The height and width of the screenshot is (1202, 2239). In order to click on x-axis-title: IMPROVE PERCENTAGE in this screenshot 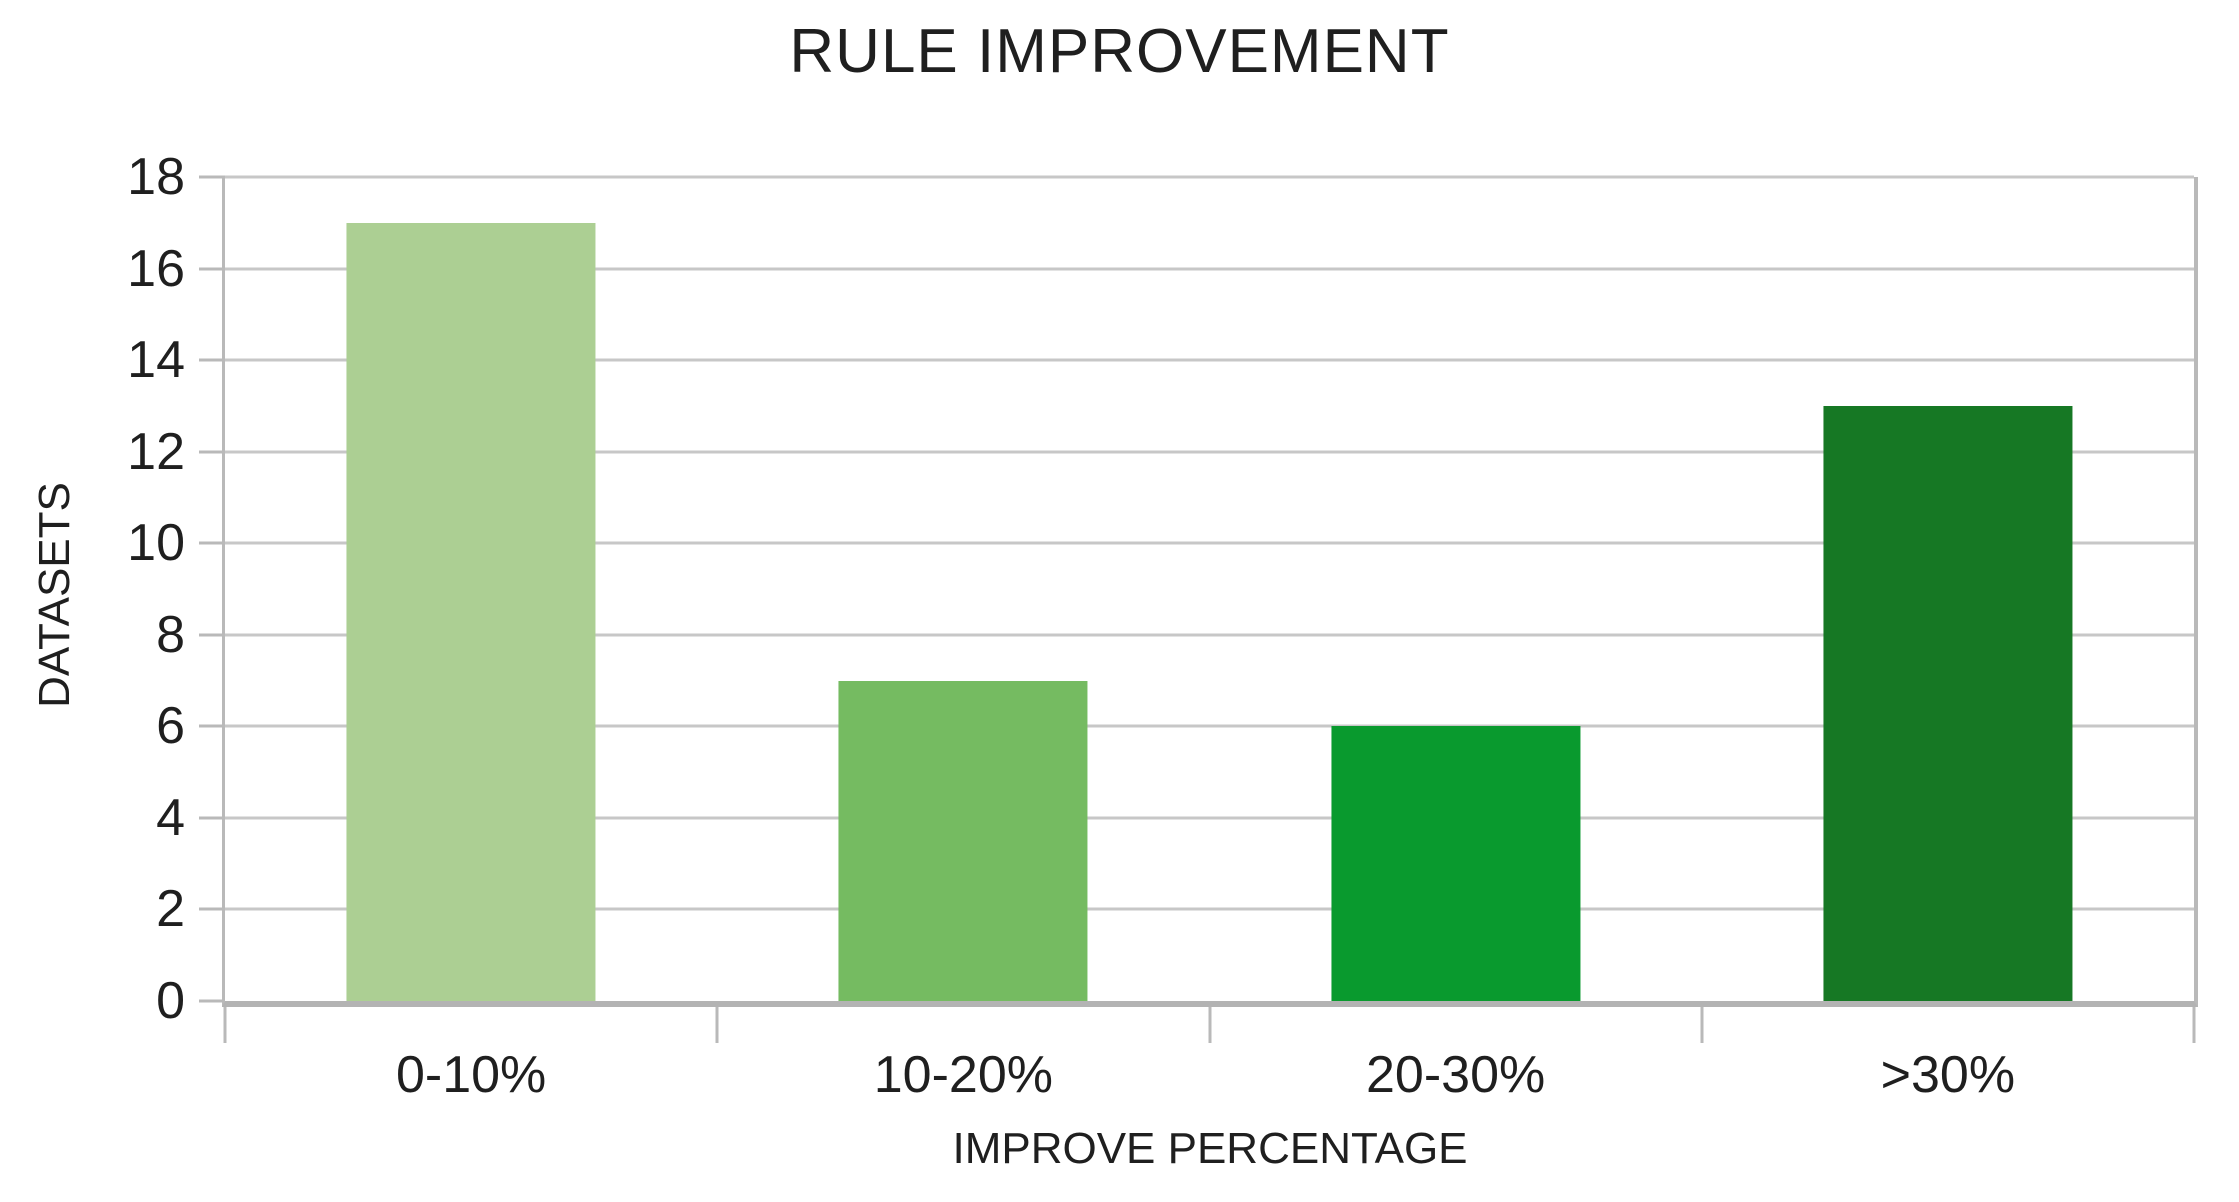, I will do `click(1210, 1148)`.